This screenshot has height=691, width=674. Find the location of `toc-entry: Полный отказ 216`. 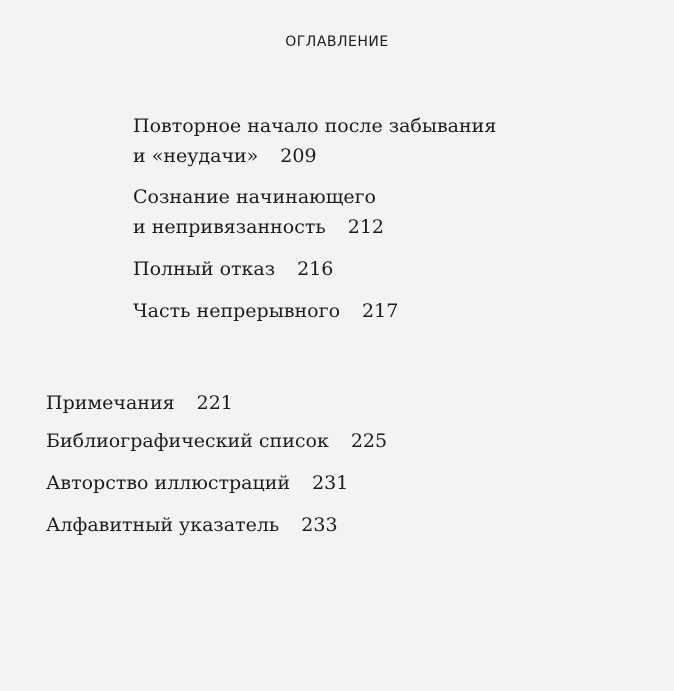

toc-entry: Полный отказ 216 is located at coordinates (233, 269).